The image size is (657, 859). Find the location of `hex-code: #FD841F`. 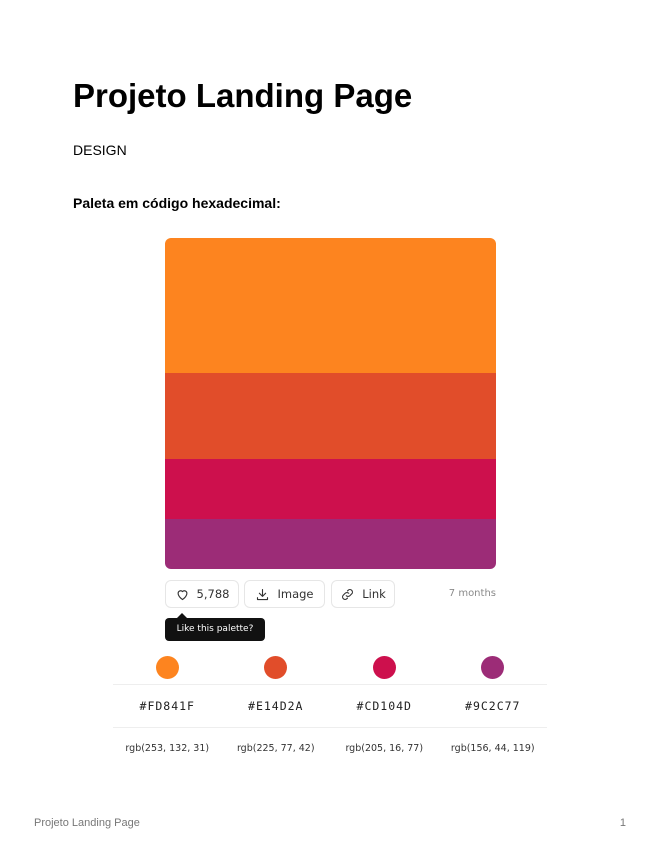

hex-code: #FD841F is located at coordinates (167, 706).